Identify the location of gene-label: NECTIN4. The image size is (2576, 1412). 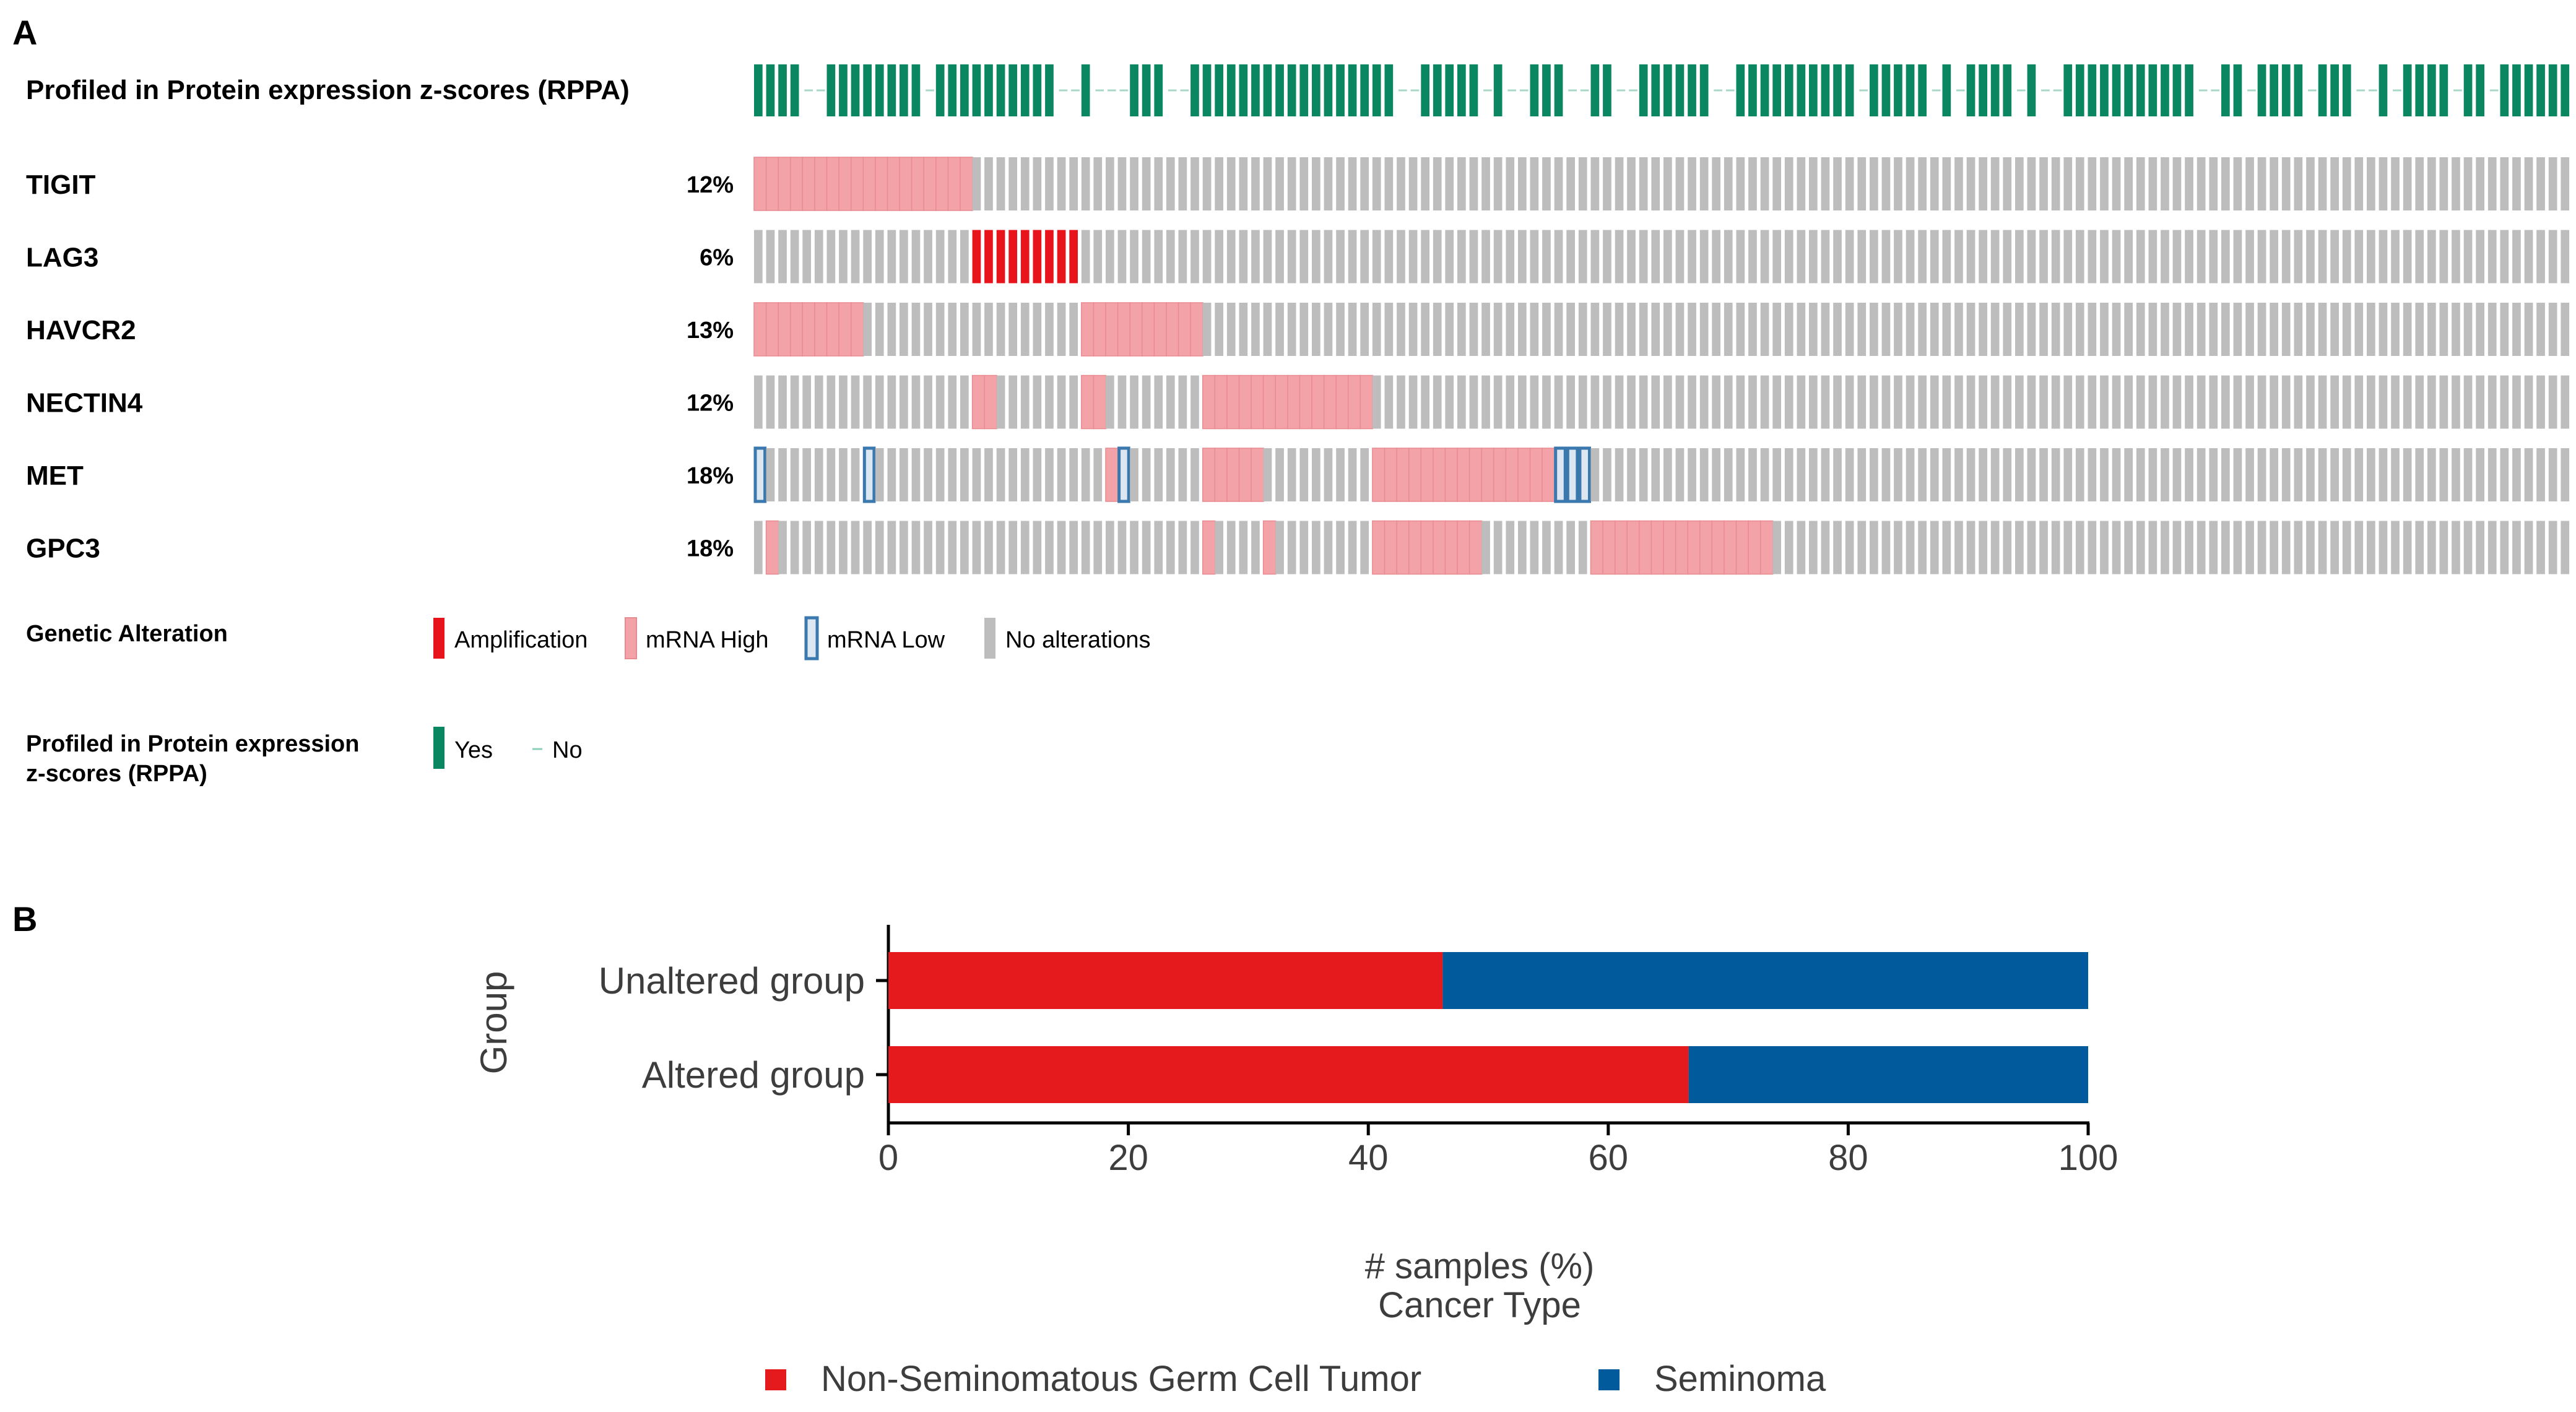
(84, 403).